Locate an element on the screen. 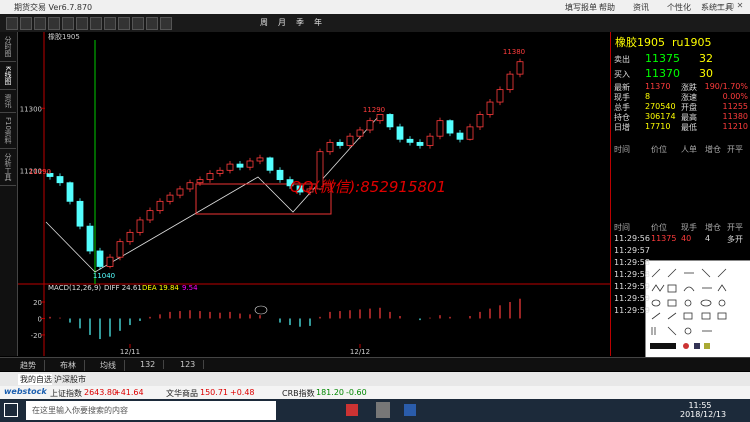 This screenshot has height=422, width=750. quote-title: 橡胶1905 ru1905 is located at coordinates (663, 42).